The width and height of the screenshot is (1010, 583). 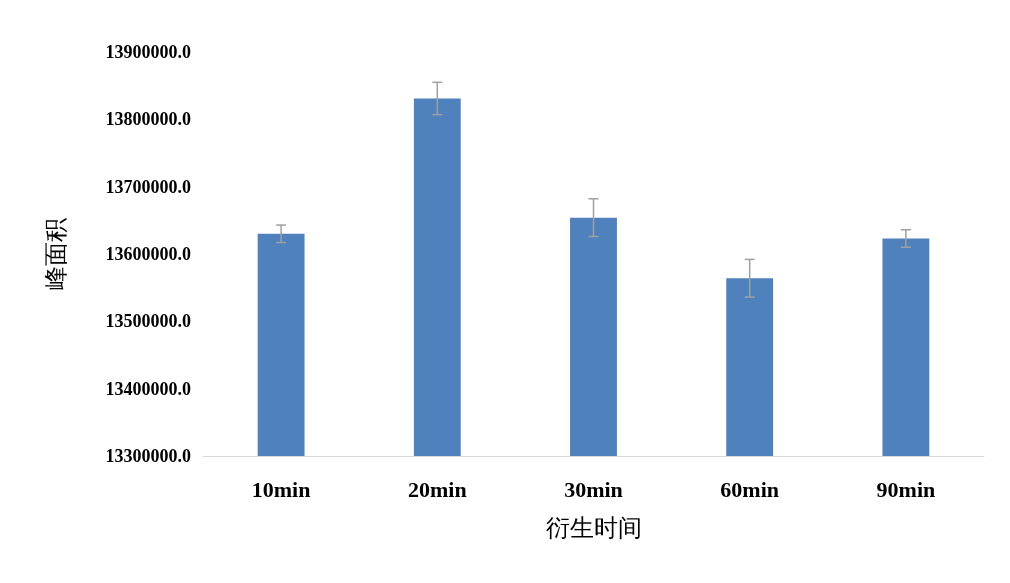 What do you see at coordinates (148, 254) in the screenshot?
I see `y-tick-label: 13600000.0` at bounding box center [148, 254].